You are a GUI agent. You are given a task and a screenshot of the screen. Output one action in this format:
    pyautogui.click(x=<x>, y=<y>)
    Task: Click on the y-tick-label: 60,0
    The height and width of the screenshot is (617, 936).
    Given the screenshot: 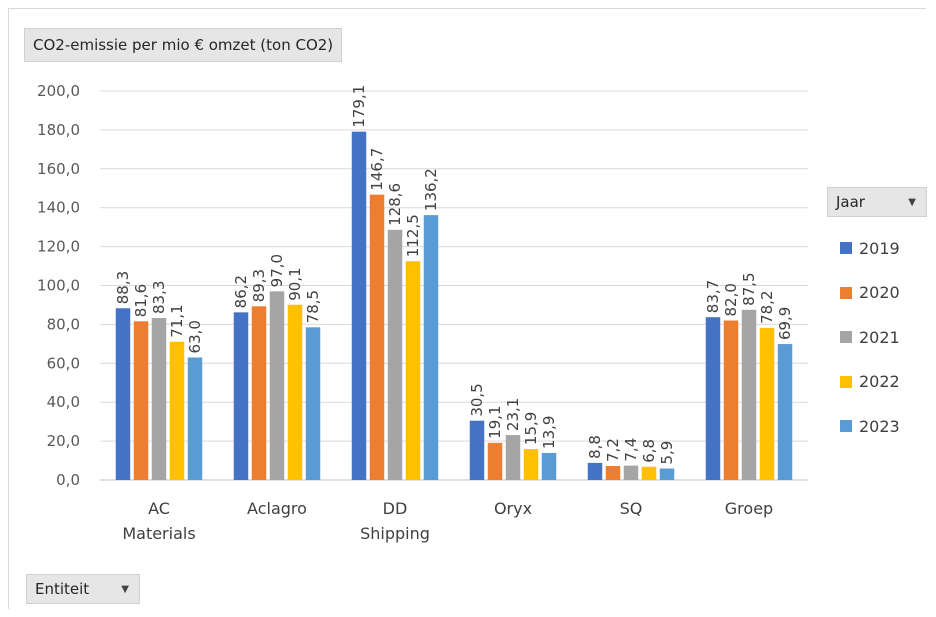 What is the action you would take?
    pyautogui.click(x=63, y=363)
    